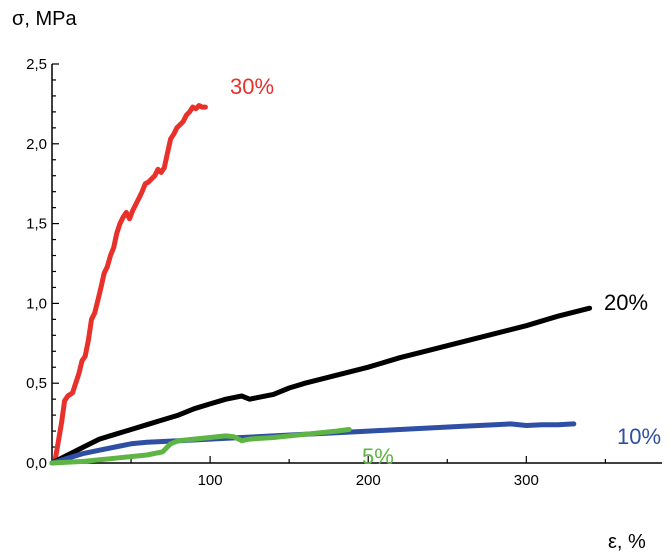 The width and height of the screenshot is (670, 552). Describe the element at coordinates (210, 480) in the screenshot. I see `x-tick-label: 100` at that location.